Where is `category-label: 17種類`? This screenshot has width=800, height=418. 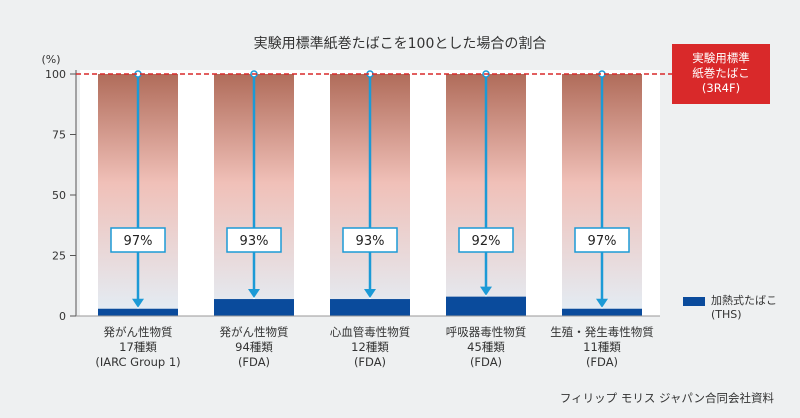
category-label: 17種類 is located at coordinates (138, 347).